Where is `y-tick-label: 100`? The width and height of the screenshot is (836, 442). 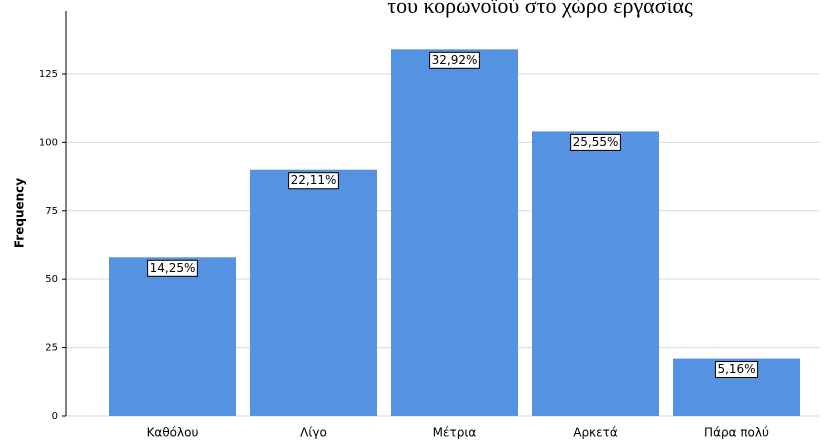
y-tick-label: 100 is located at coordinates (48, 142).